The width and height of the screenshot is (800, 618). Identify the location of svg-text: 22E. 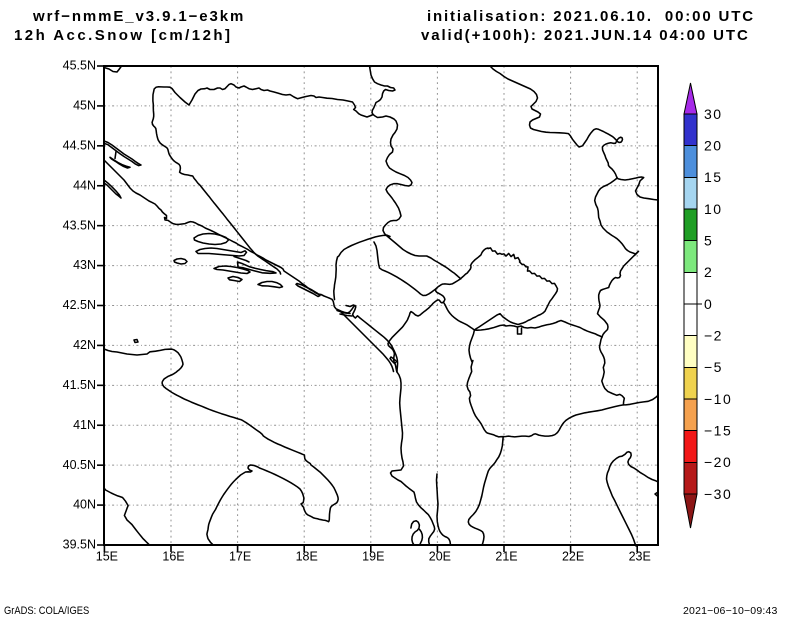
(573, 557).